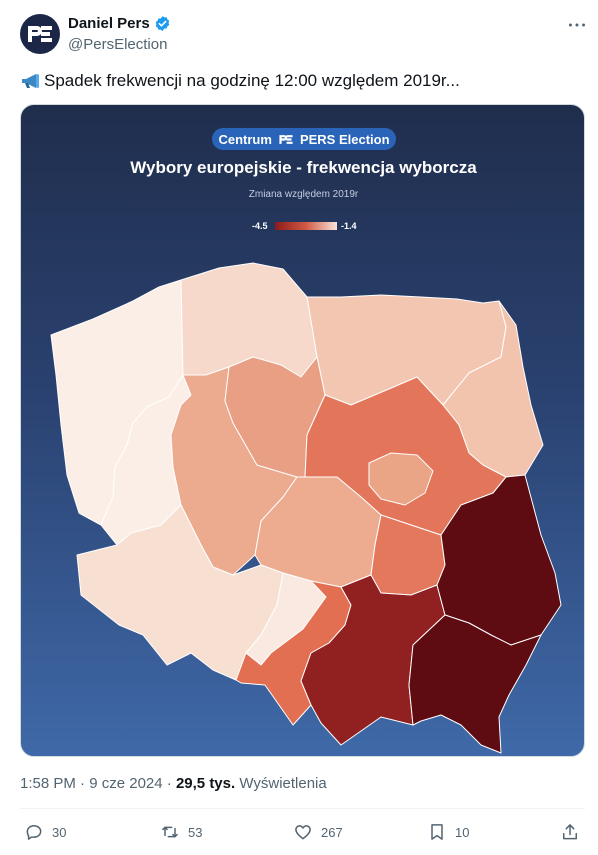 The image size is (598, 855). I want to click on repost-icon, so click(170, 832).